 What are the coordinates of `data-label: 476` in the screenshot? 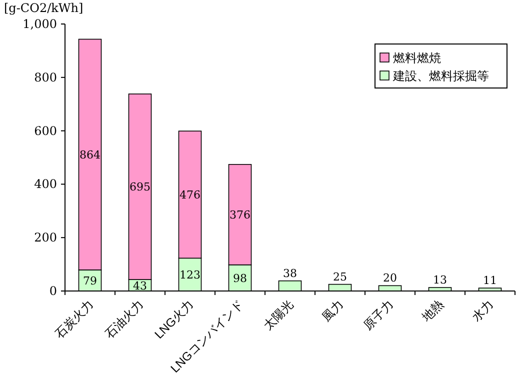 It's located at (190, 195).